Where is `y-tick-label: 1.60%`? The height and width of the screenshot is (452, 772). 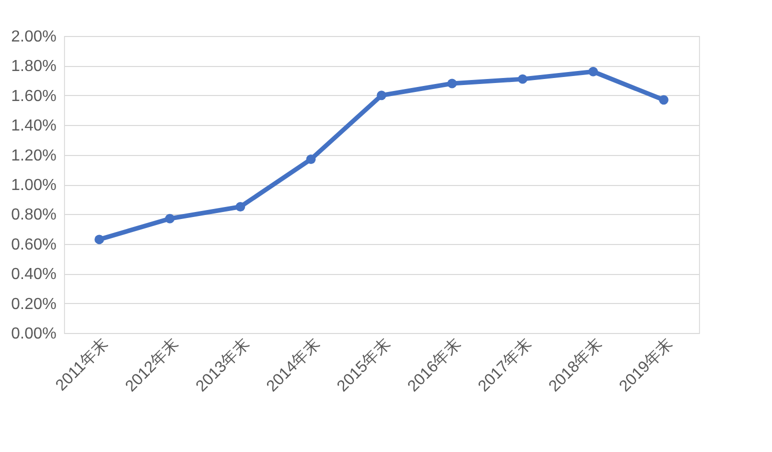 y-tick-label: 1.60% is located at coordinates (33, 96).